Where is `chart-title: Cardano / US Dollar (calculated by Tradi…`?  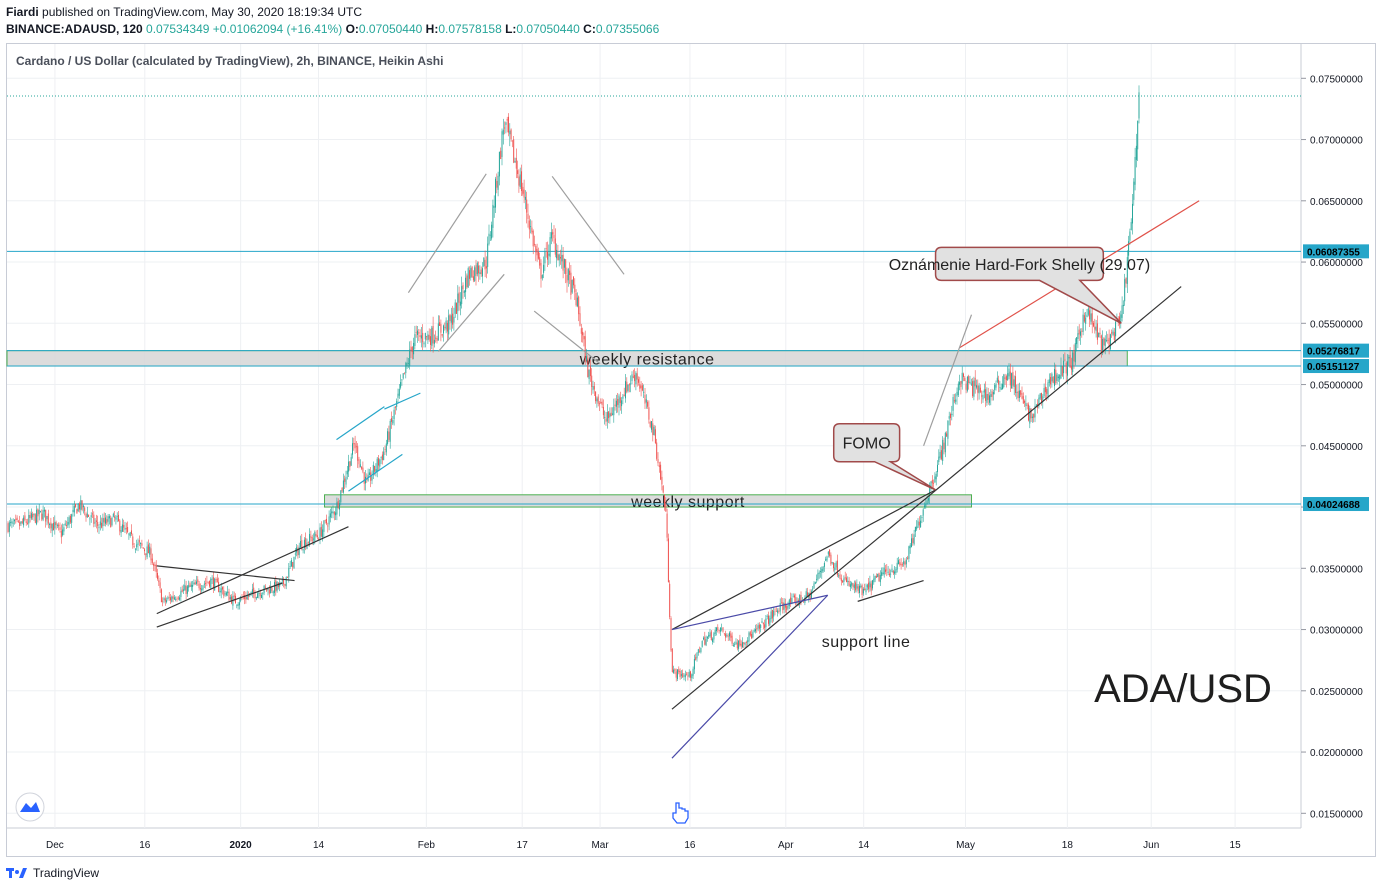 chart-title: Cardano / US Dollar (calculated by Tradi… is located at coordinates (229, 61).